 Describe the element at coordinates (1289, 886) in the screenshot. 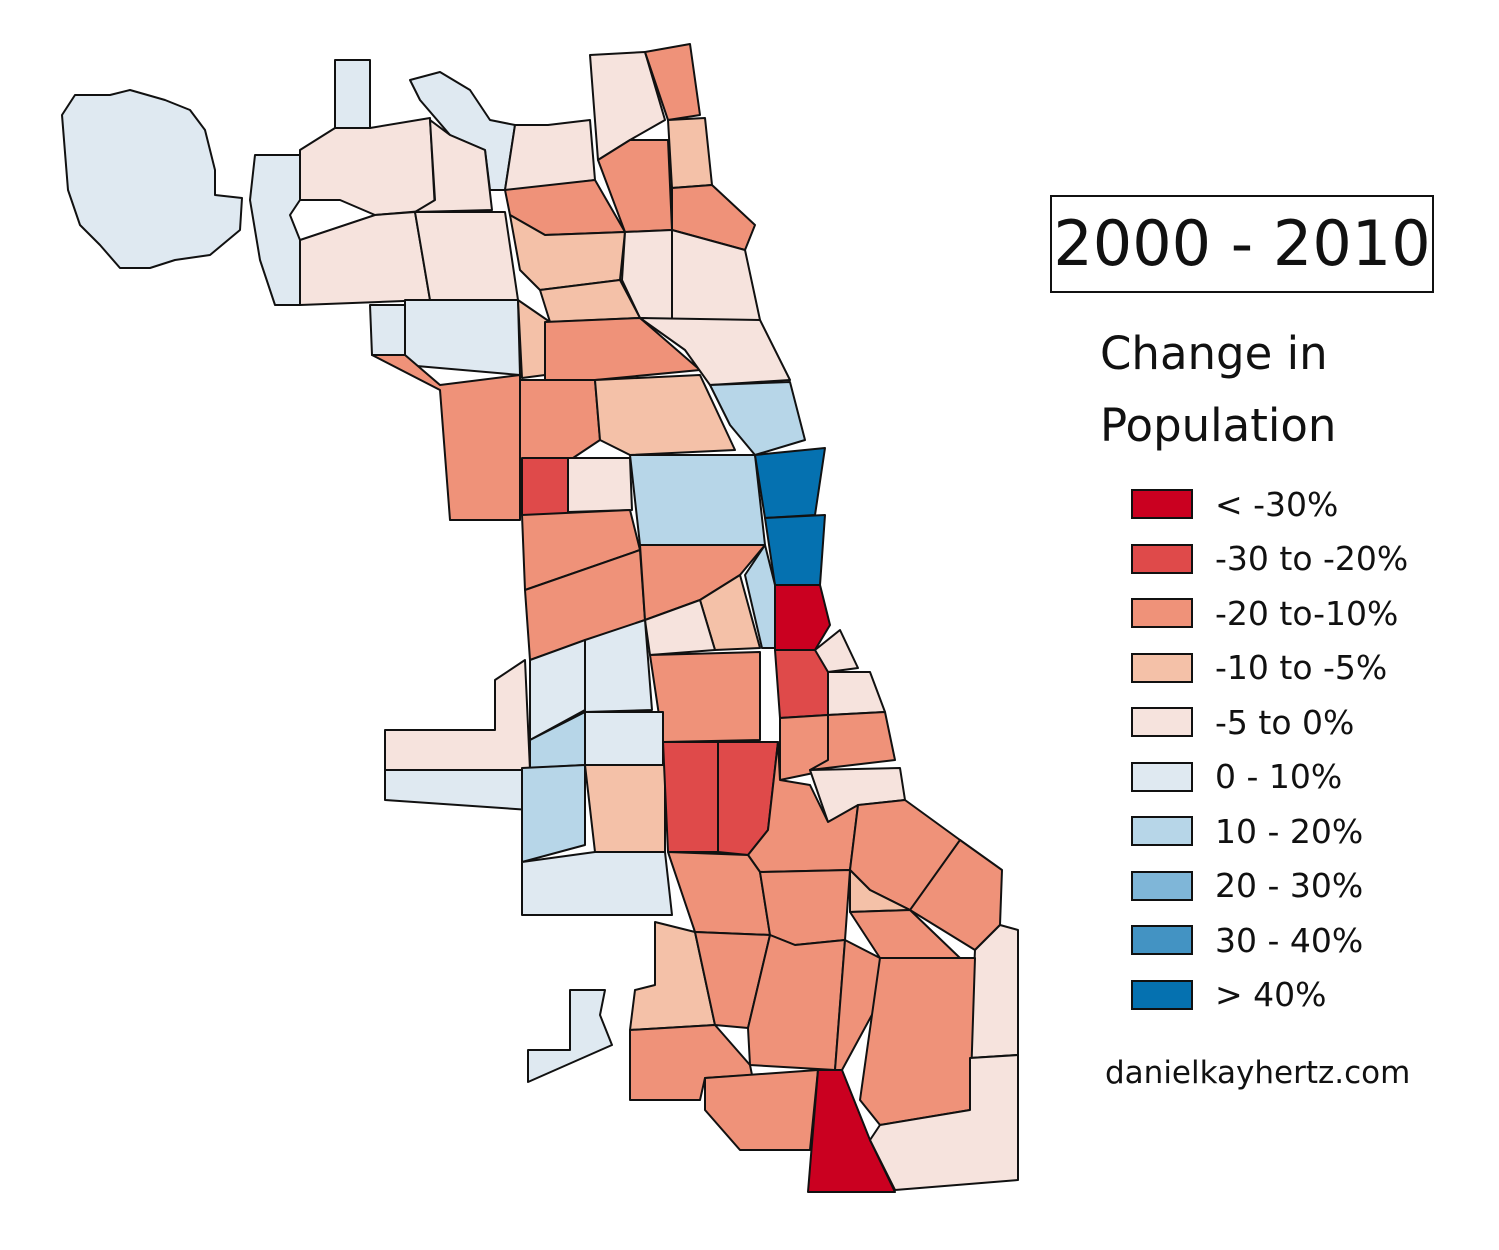

I see `legend-label: 20 - 30%` at that location.